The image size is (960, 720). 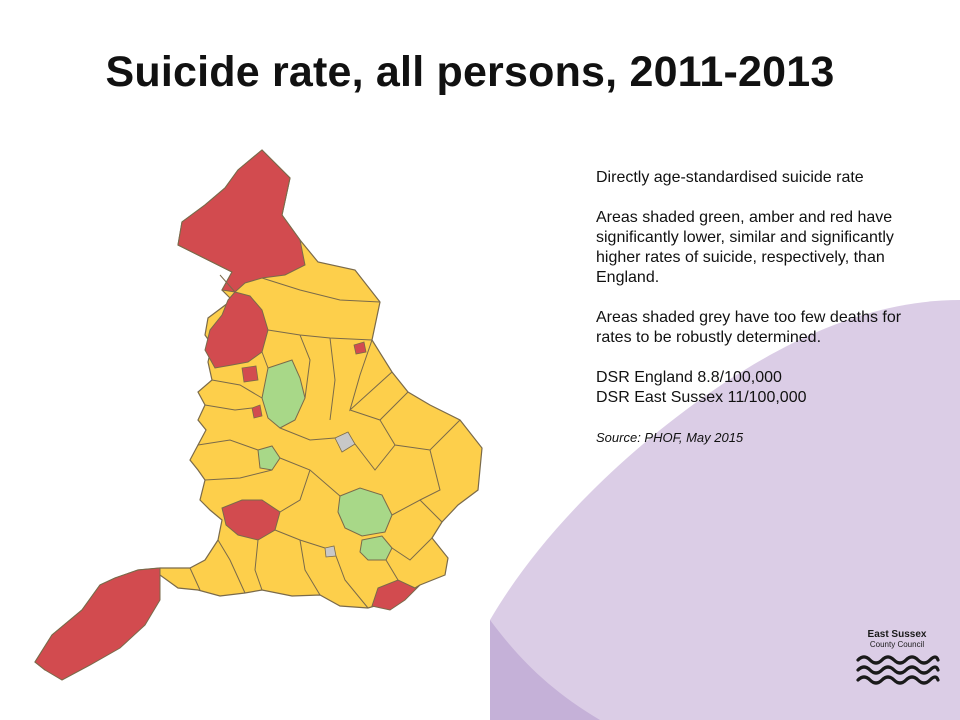 What do you see at coordinates (730, 177) in the screenshot?
I see `metric-description: Directly age-standardised suicide rate` at bounding box center [730, 177].